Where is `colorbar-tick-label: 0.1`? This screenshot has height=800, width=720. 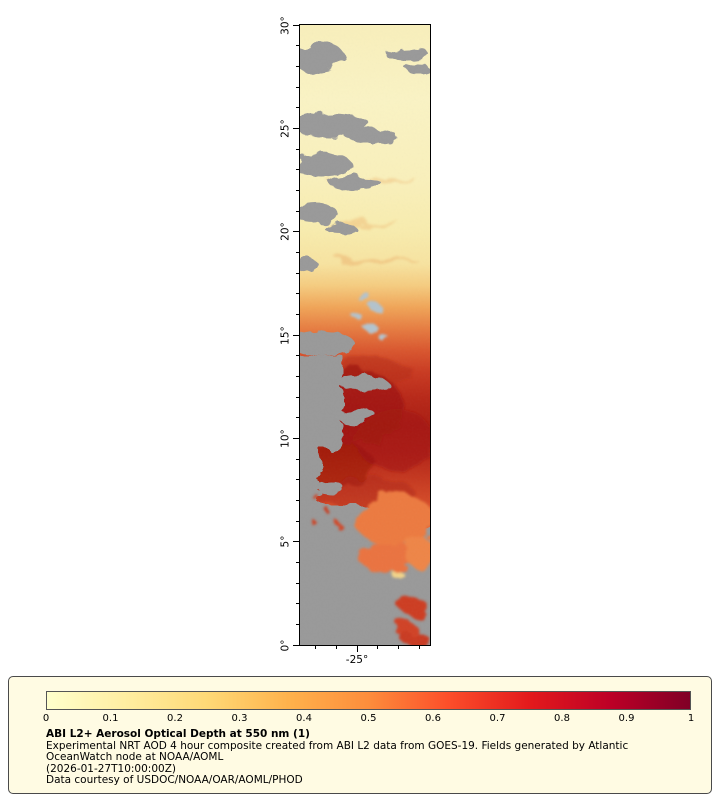 colorbar-tick-label: 0.1 is located at coordinates (110, 718).